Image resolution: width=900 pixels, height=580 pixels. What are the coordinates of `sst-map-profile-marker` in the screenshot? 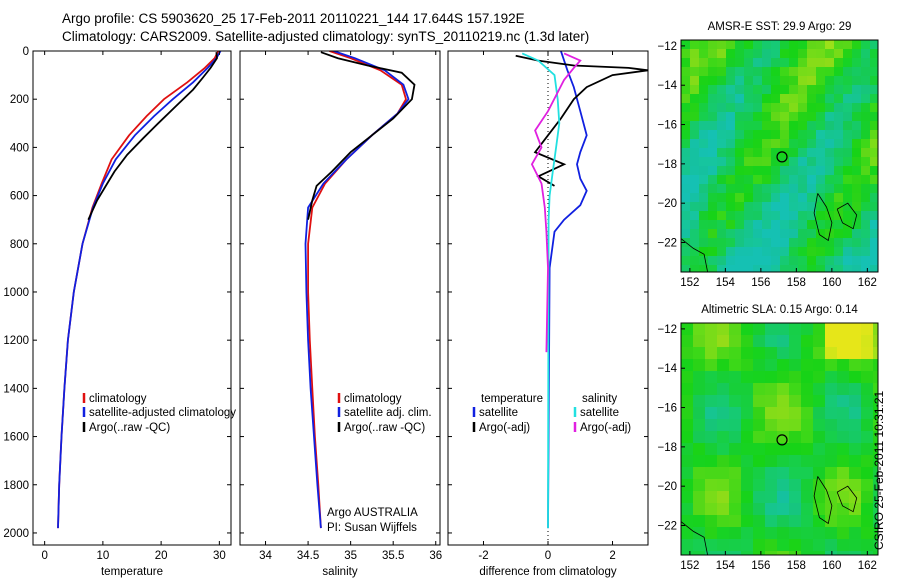 It's located at (782, 157).